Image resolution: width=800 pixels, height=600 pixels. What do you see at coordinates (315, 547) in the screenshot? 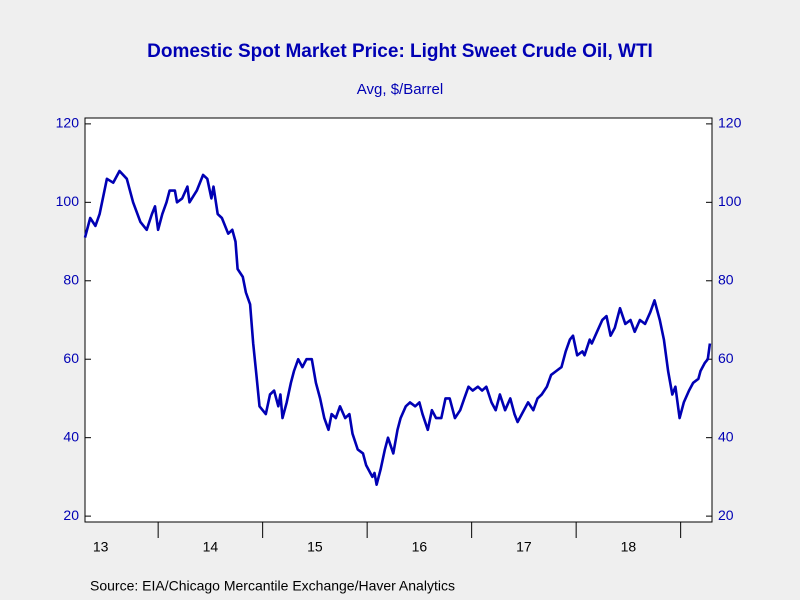
I see `x-tick-label: 15` at bounding box center [315, 547].